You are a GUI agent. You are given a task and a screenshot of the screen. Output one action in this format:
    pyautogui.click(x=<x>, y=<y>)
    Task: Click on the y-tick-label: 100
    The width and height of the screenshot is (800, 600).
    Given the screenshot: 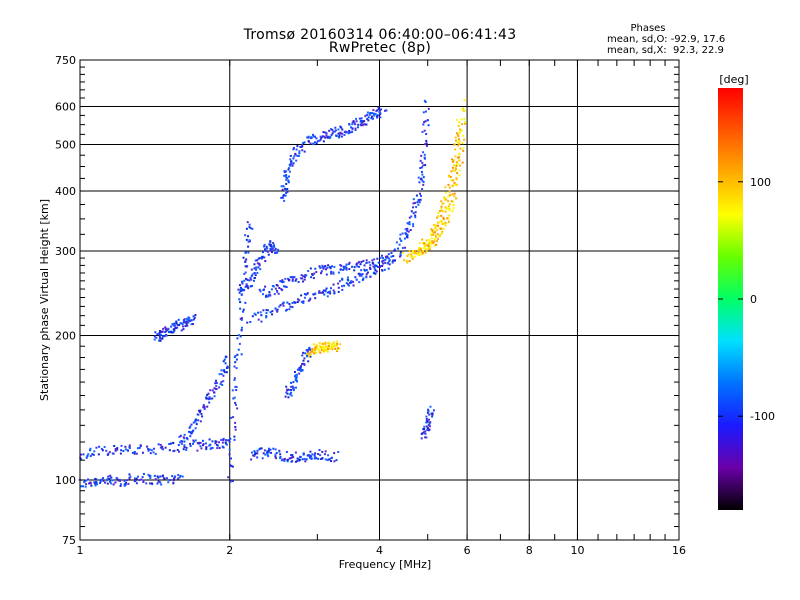 What is the action you would take?
    pyautogui.click(x=65, y=480)
    